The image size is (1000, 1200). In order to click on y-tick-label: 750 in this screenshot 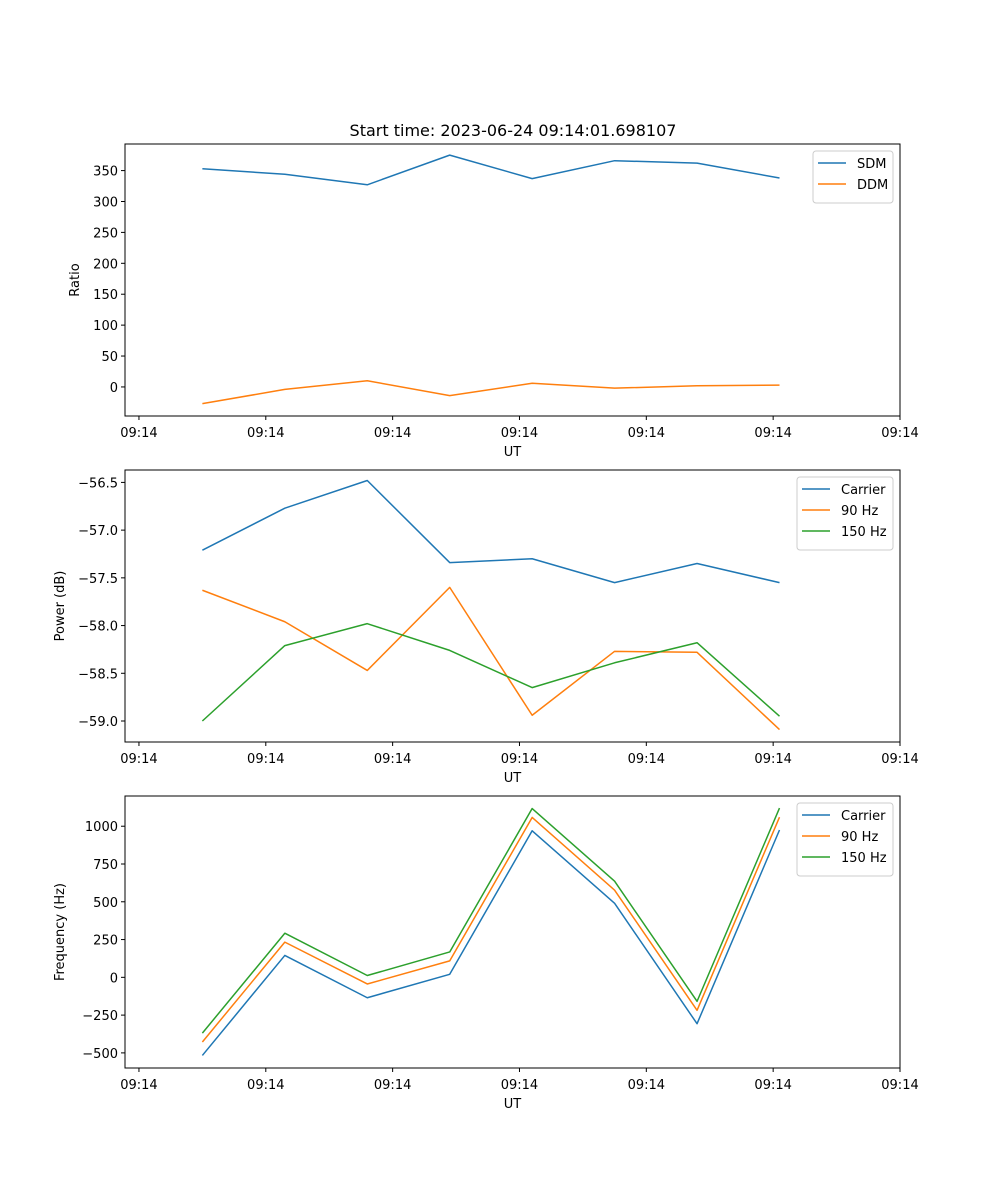, I will do `click(105, 865)`.